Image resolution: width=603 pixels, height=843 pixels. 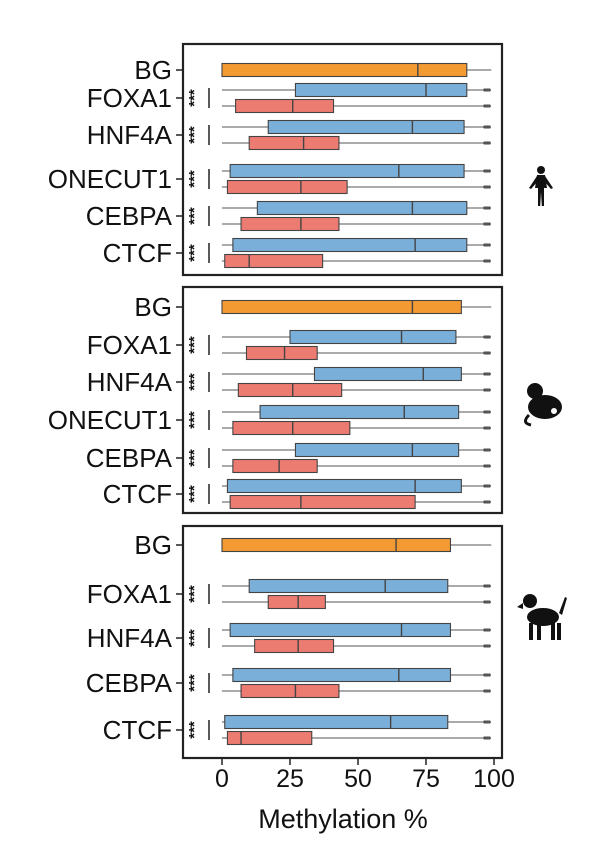 I want to click on x-tick-label: 50, so click(x=358, y=779).